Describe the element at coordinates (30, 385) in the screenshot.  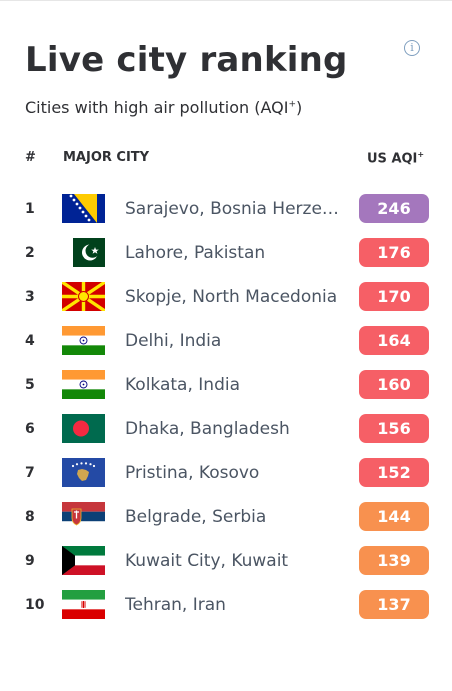
I see `rank-number: 5` at that location.